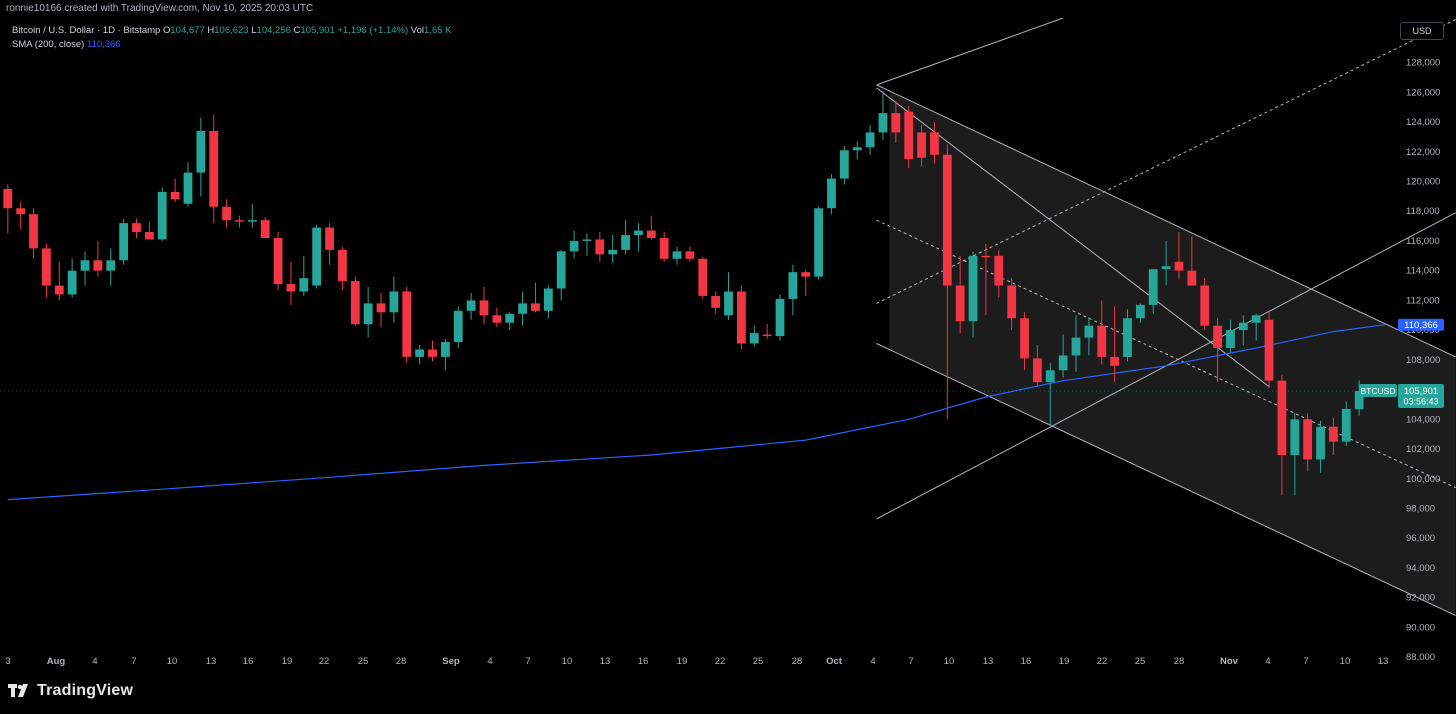 The width and height of the screenshot is (1456, 714). I want to click on trend-line, so click(1073, 237).